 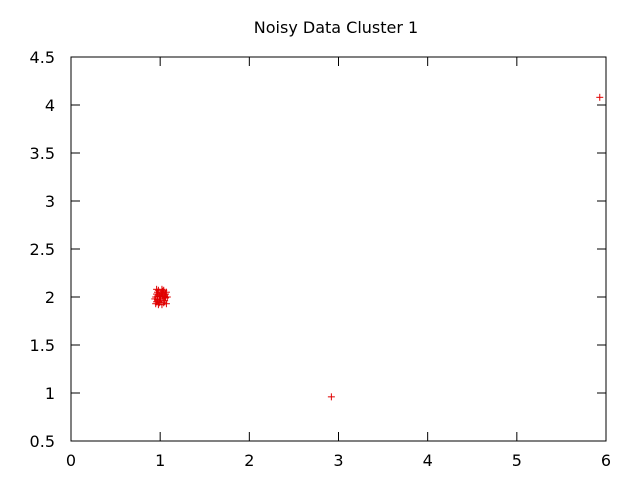 I want to click on y-tick-label: 4, so click(x=50, y=105).